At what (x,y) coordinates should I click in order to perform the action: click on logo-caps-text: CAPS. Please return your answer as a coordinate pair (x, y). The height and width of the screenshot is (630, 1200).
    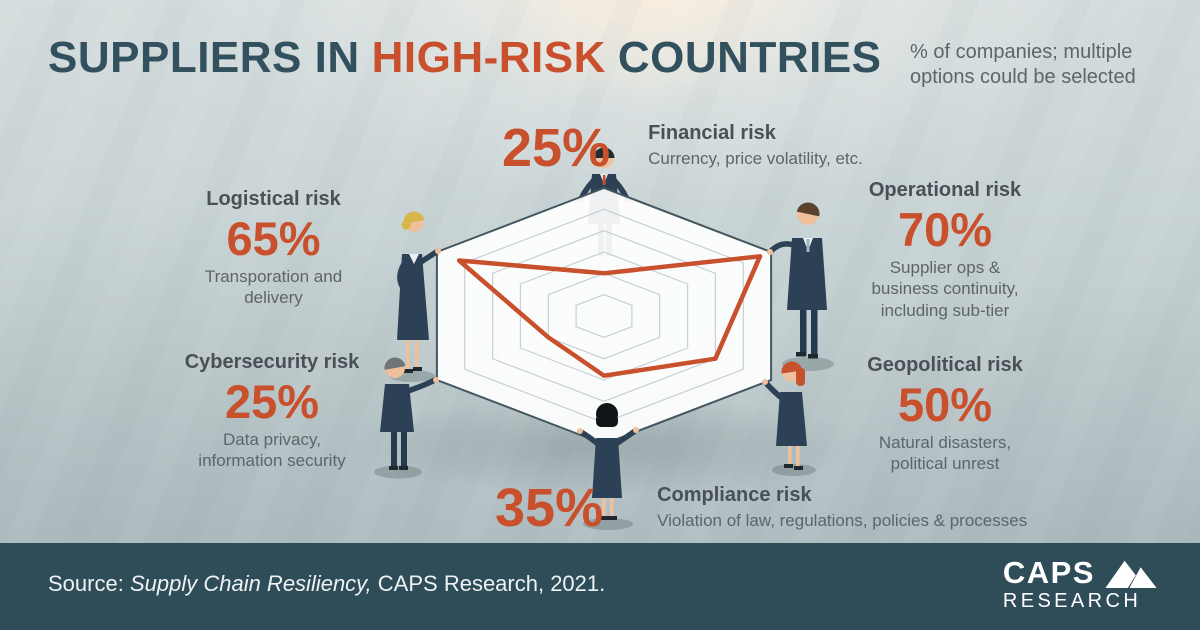
    Looking at the image, I should click on (1048, 572).